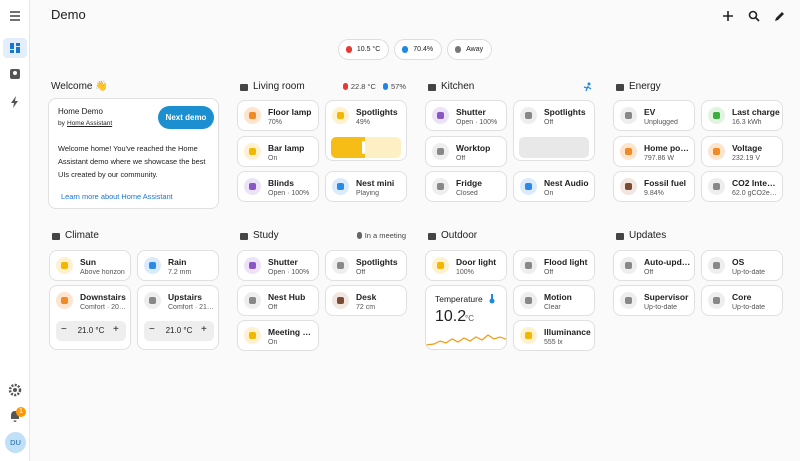  I want to click on tile-state: 49%, so click(363, 122).